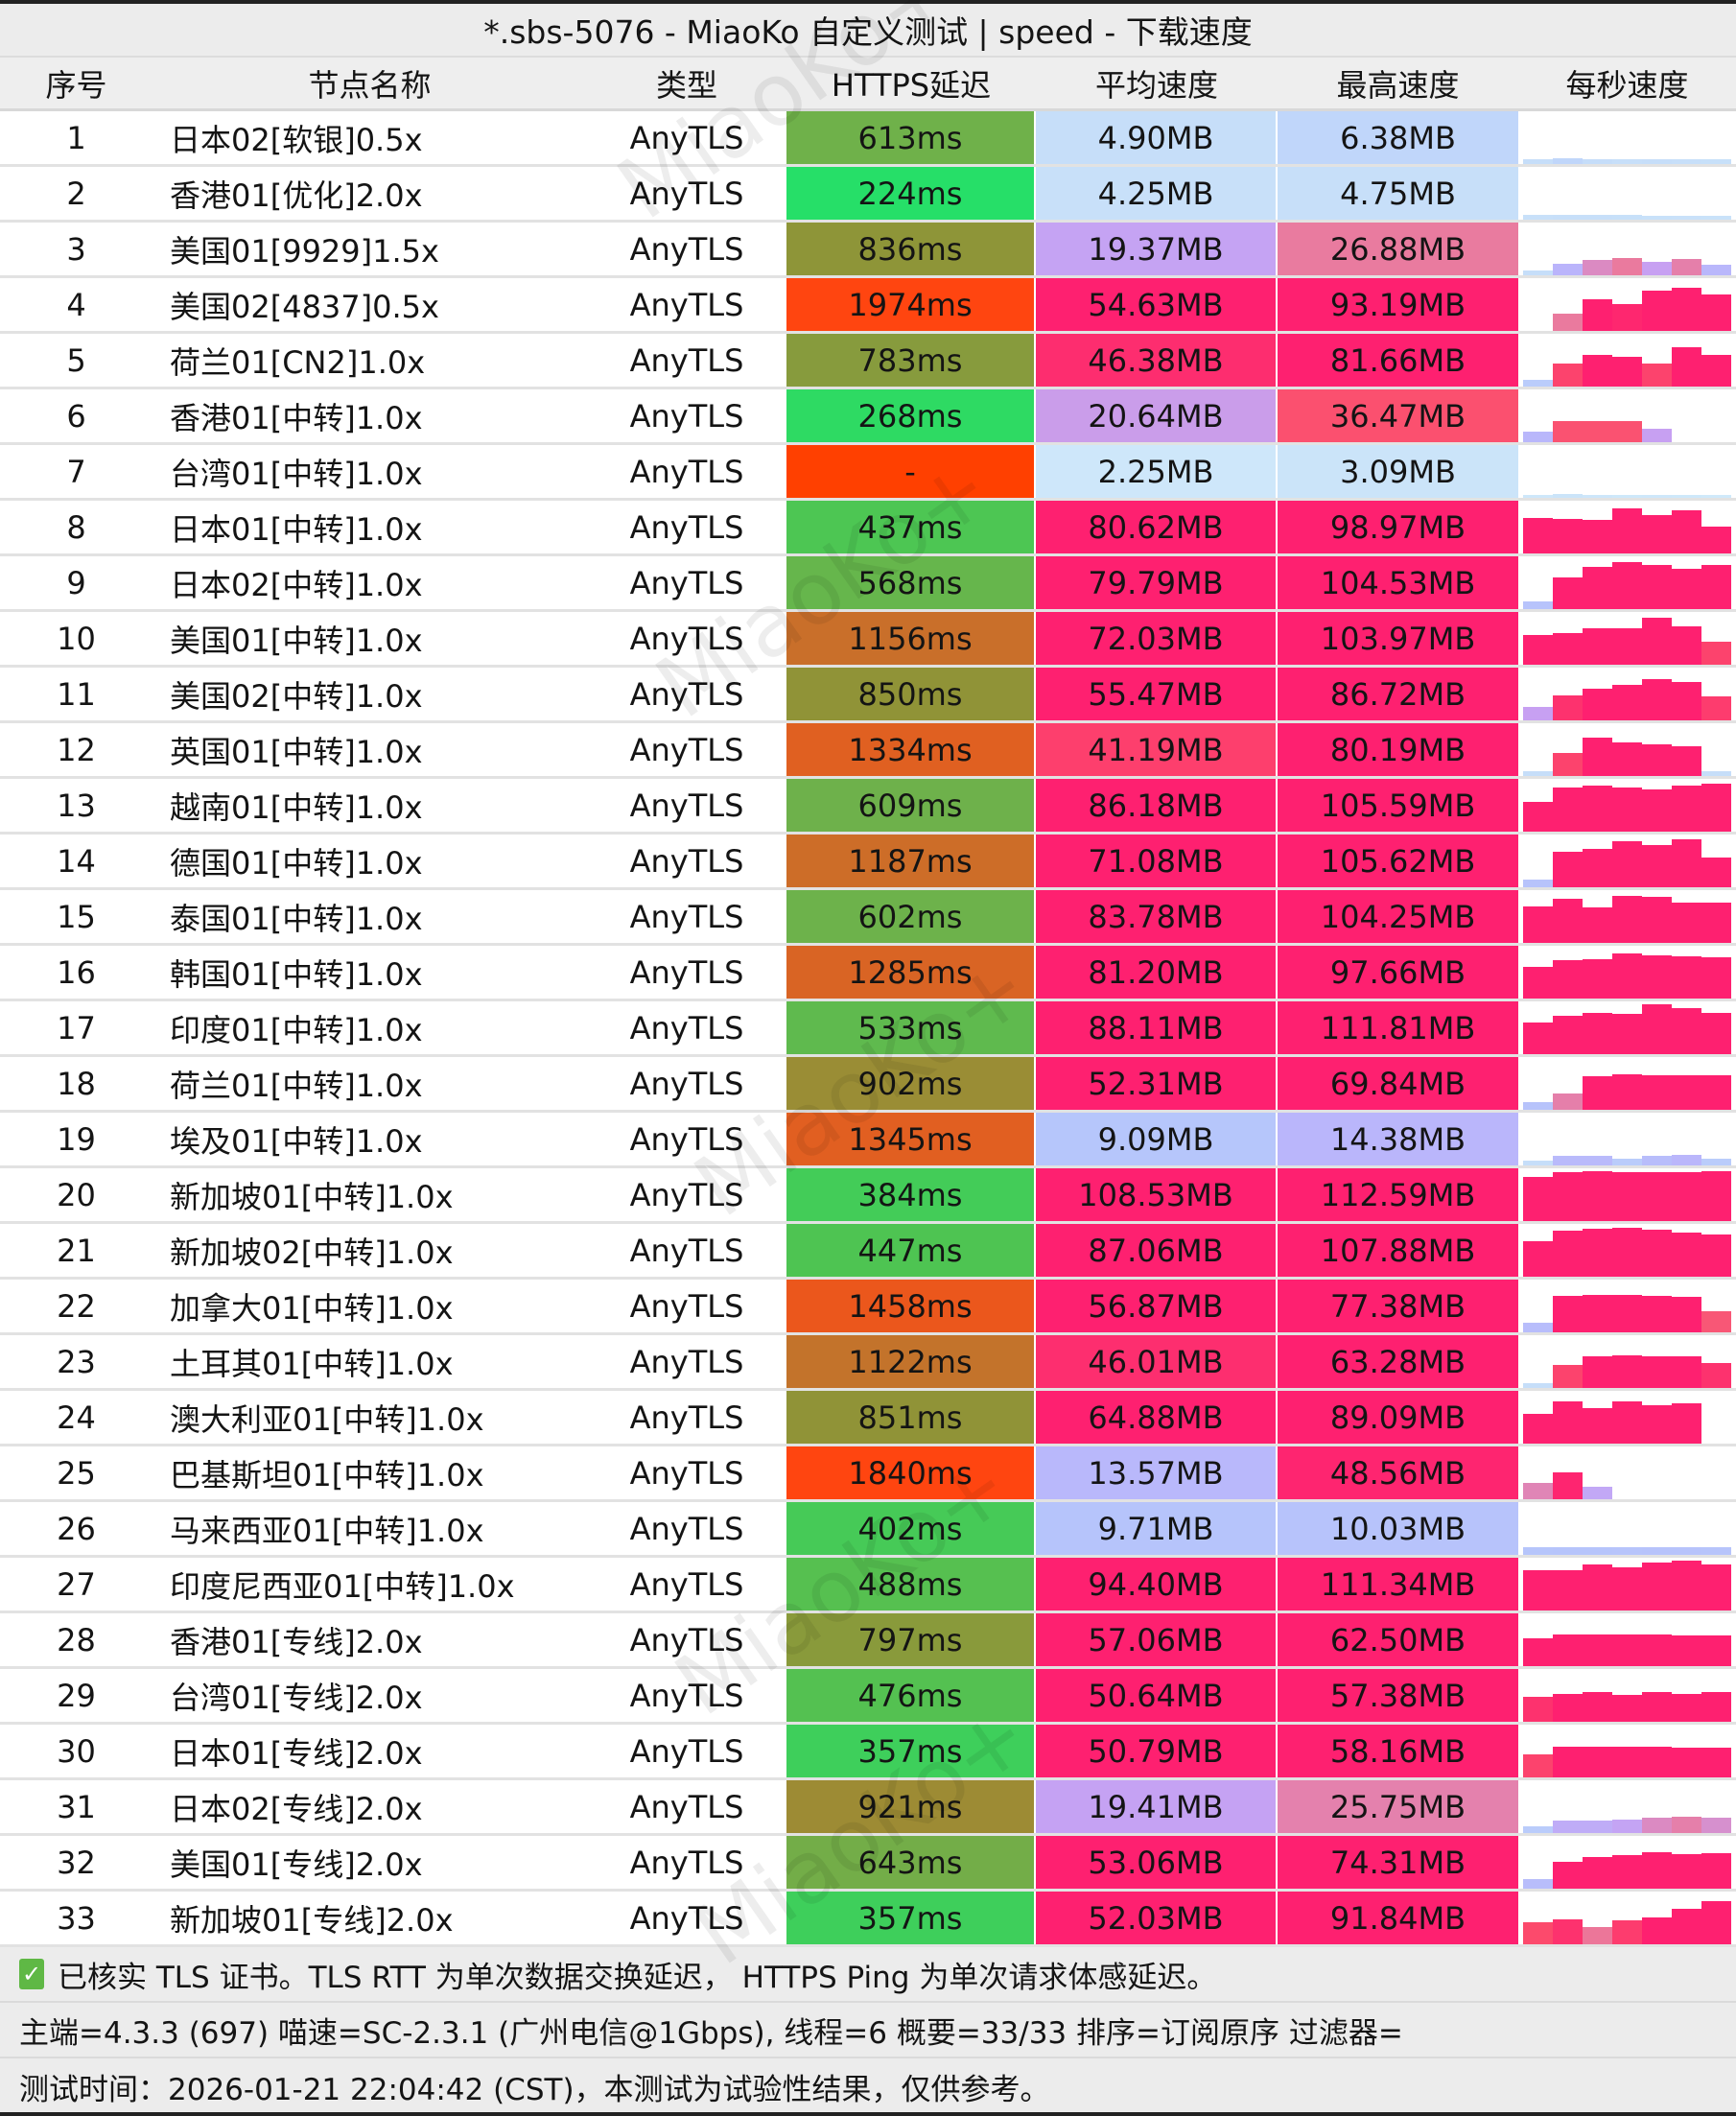 This screenshot has width=1736, height=2116. Describe the element at coordinates (868, 807) in the screenshot. I see `table-row: 13 越南01[中转]1.0x AnyTLS 609ms 86.18MB 105.59MB` at that location.